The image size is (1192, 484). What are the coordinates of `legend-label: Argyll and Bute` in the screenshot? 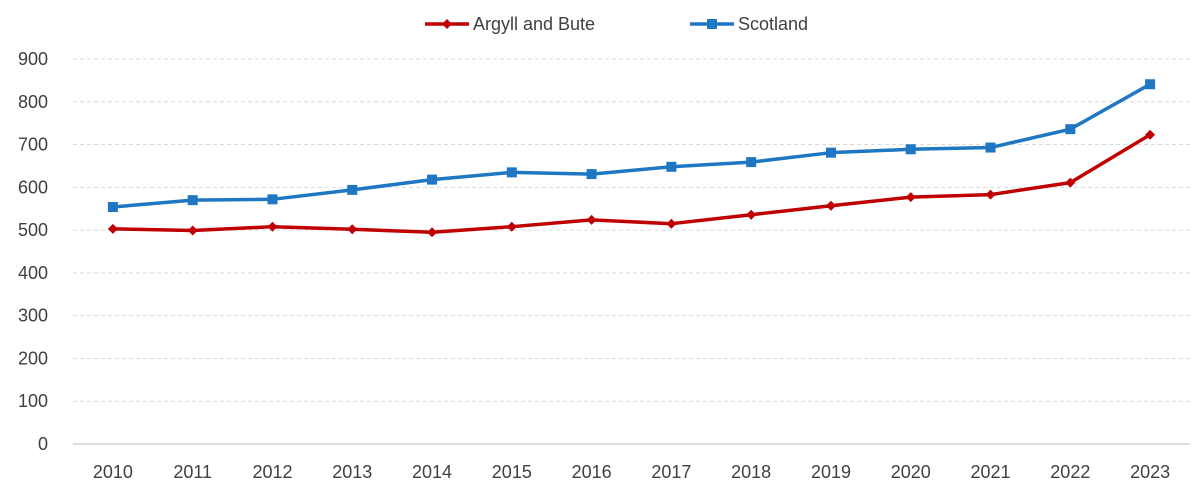 It's located at (534, 24).